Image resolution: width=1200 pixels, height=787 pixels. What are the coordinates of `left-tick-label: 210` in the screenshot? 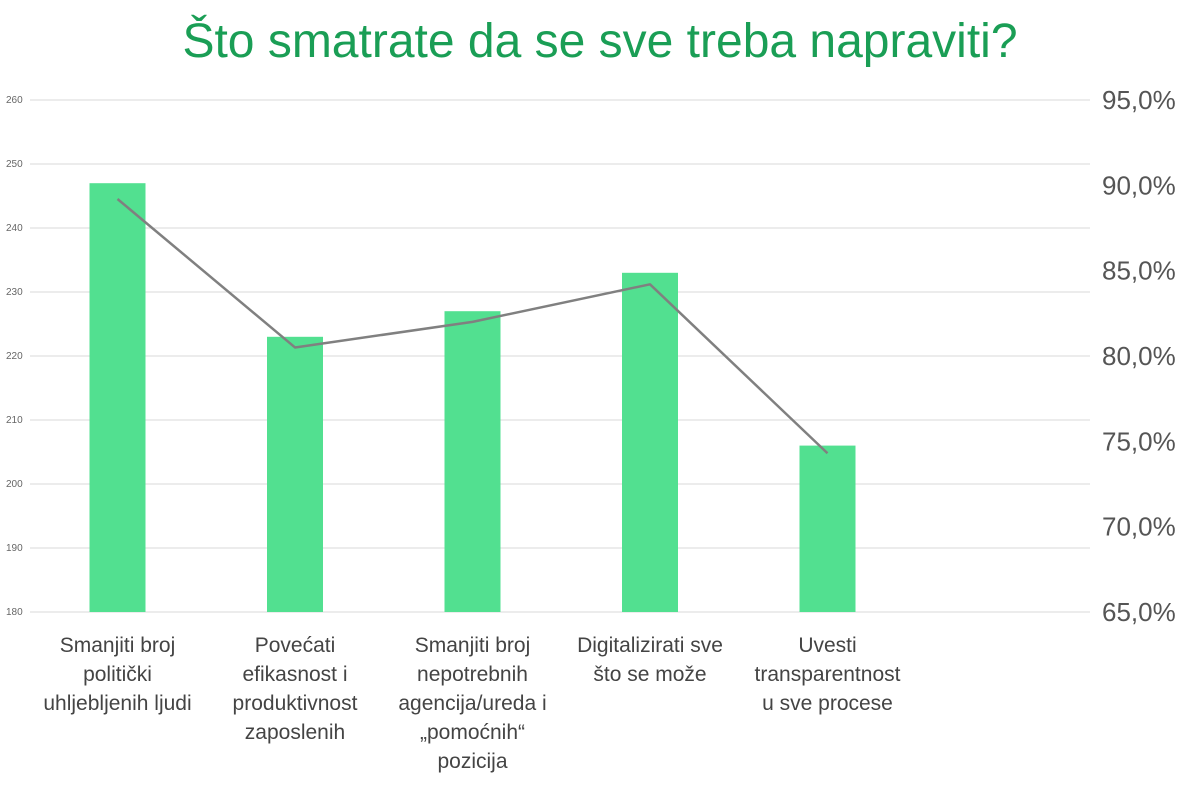 It's located at (14, 420).